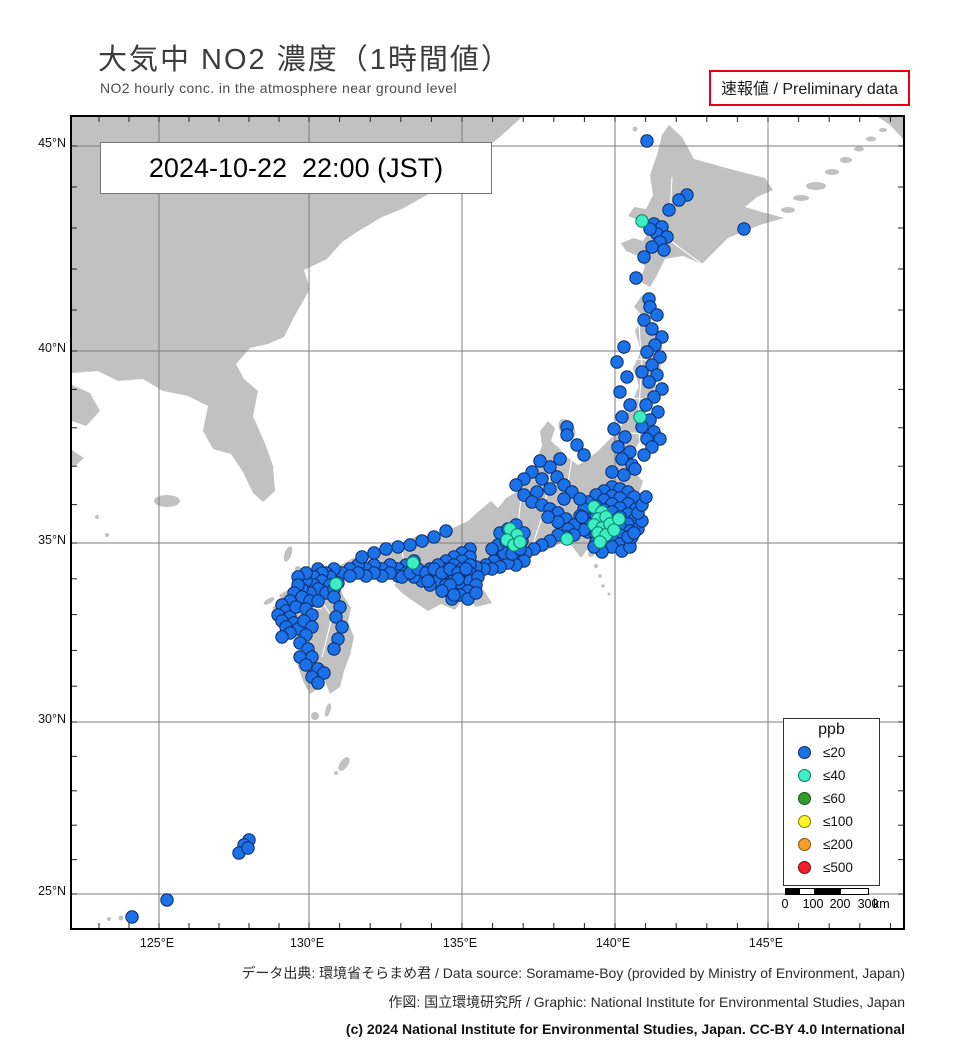  I want to click on scale-bar: 0 100 200 300 km, so click(838, 899).